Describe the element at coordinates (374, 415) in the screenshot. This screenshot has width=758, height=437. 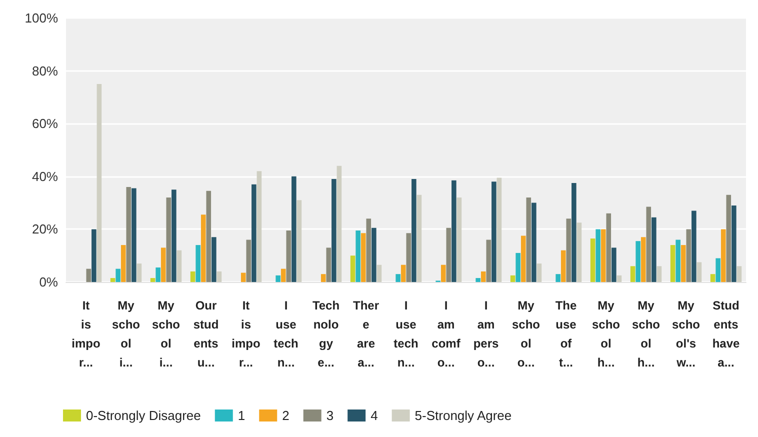
I see `legend-label: 4` at that location.